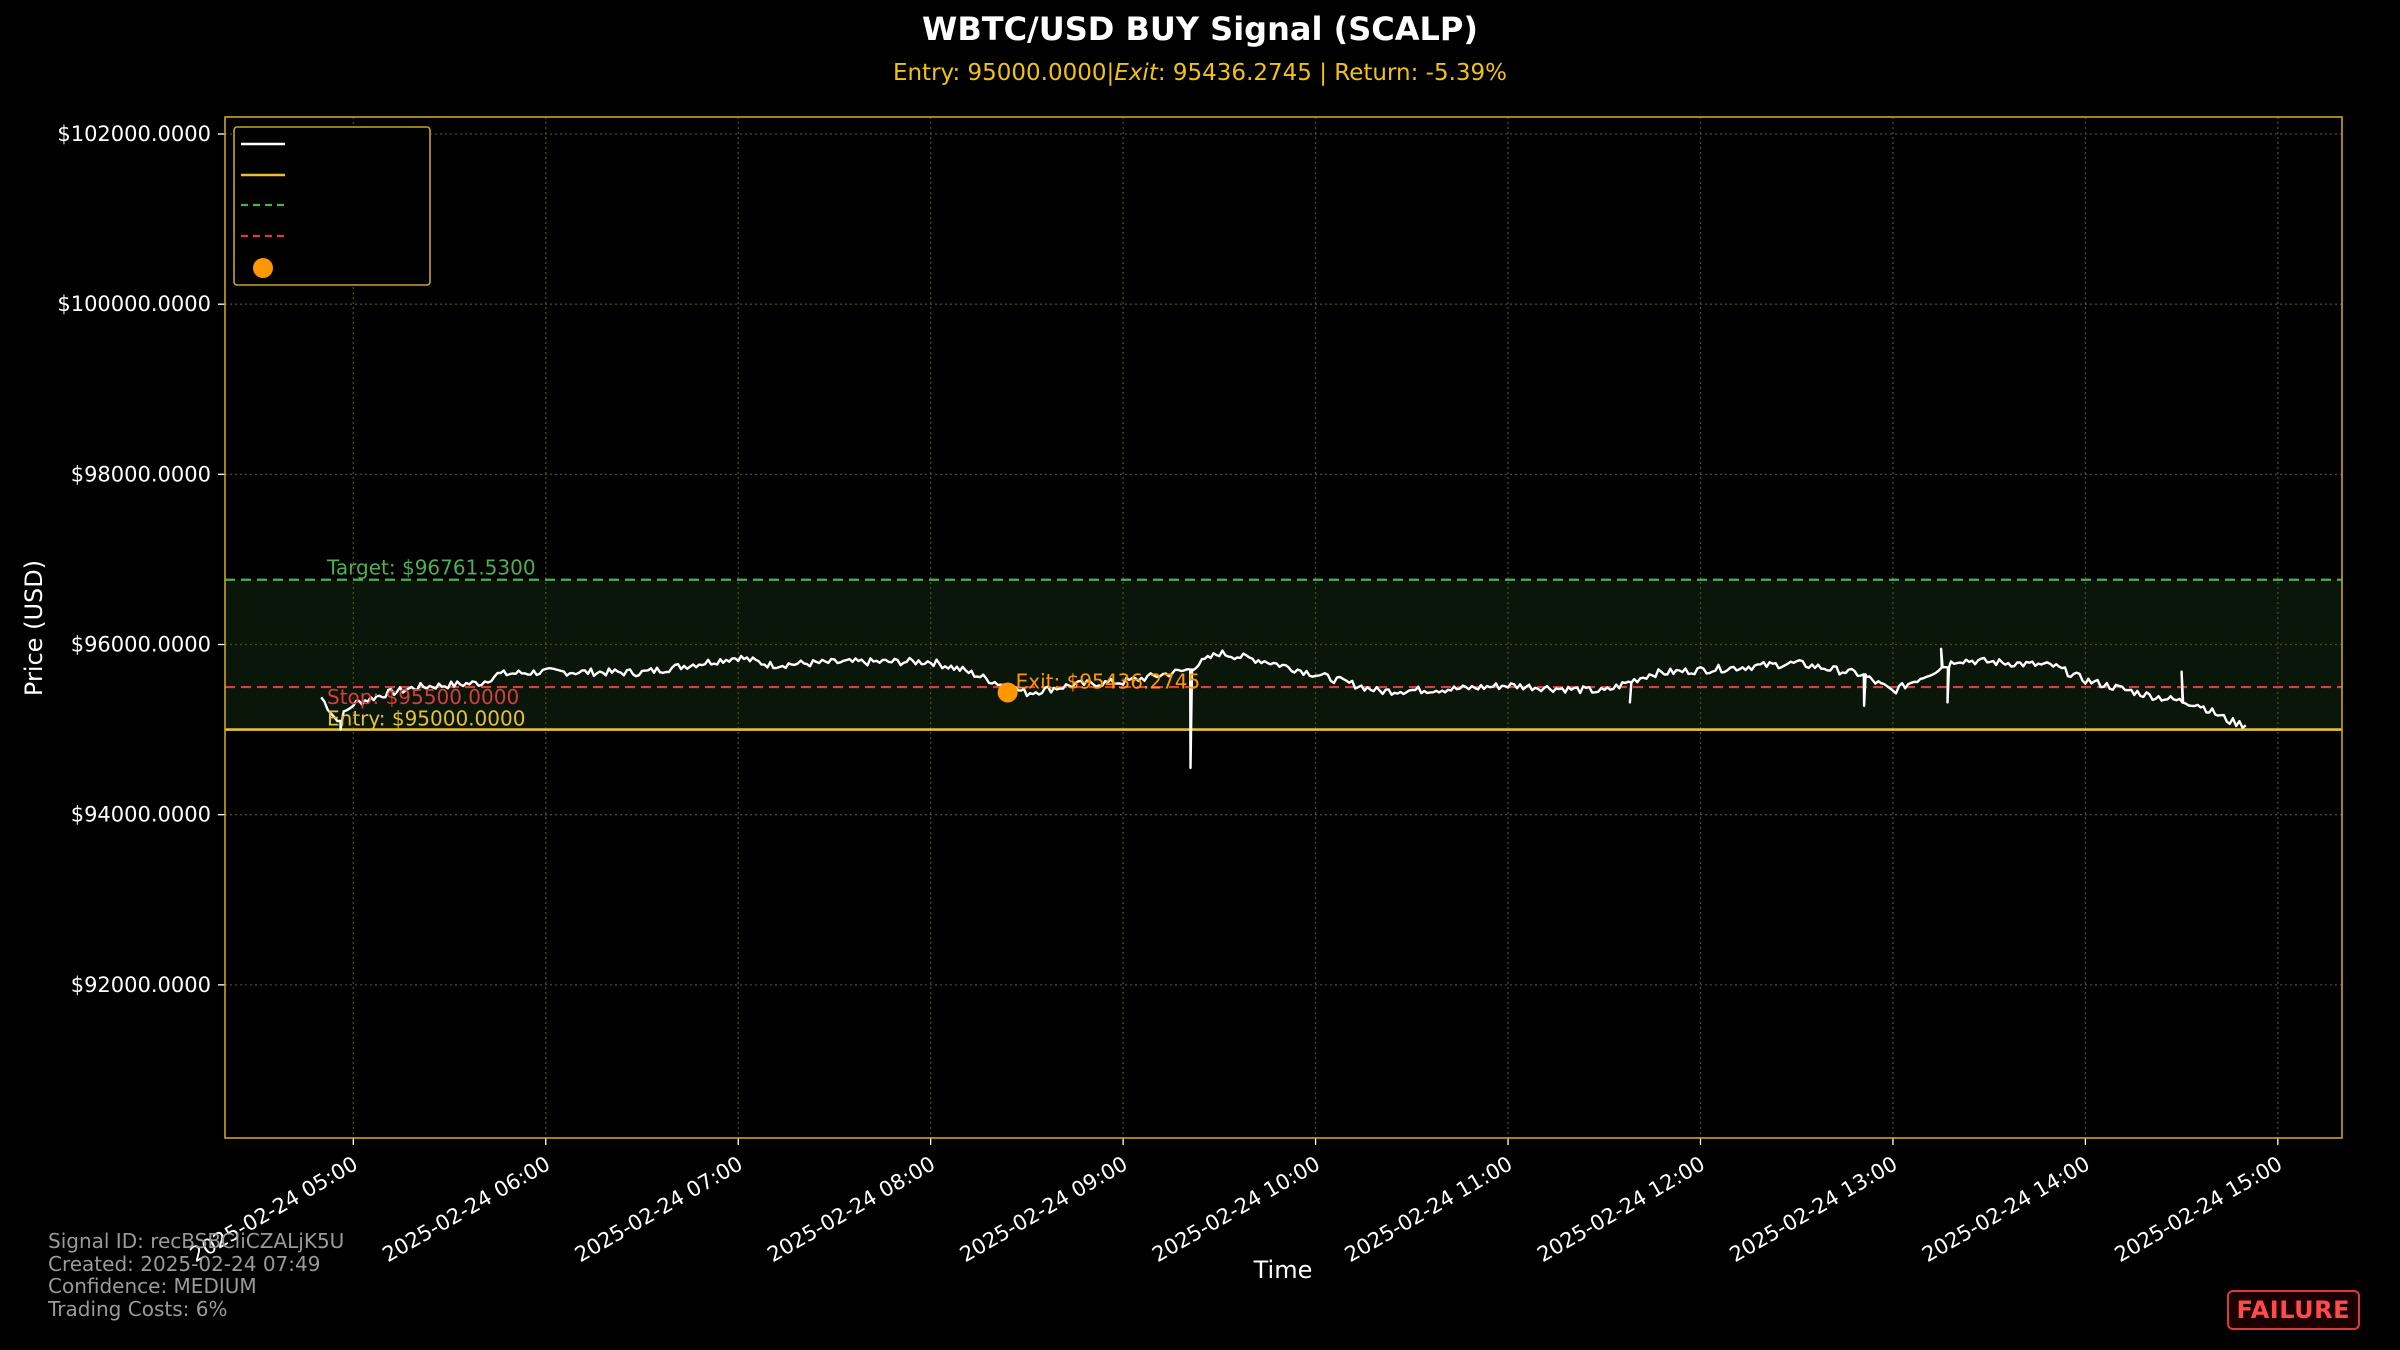 The width and height of the screenshot is (2400, 1350). I want to click on y-tick-label: $100000.0000, so click(134, 304).